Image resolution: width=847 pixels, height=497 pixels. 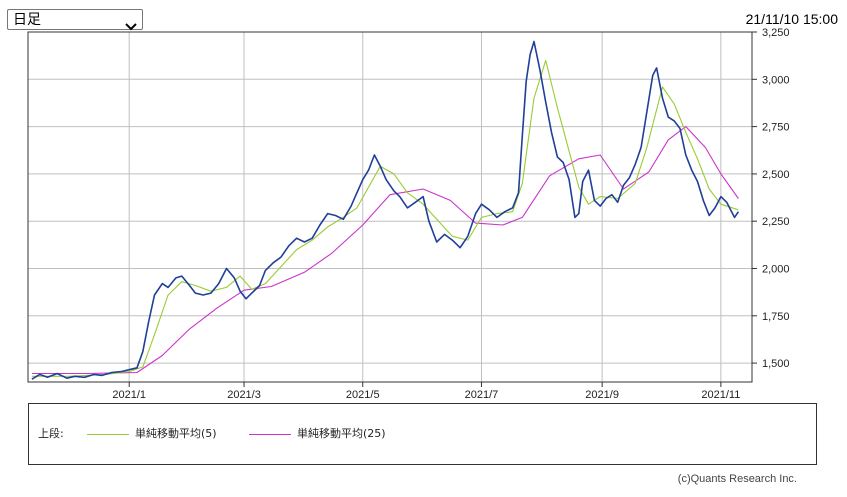 I want to click on y-tick-label: 2,500, so click(x=776, y=175).